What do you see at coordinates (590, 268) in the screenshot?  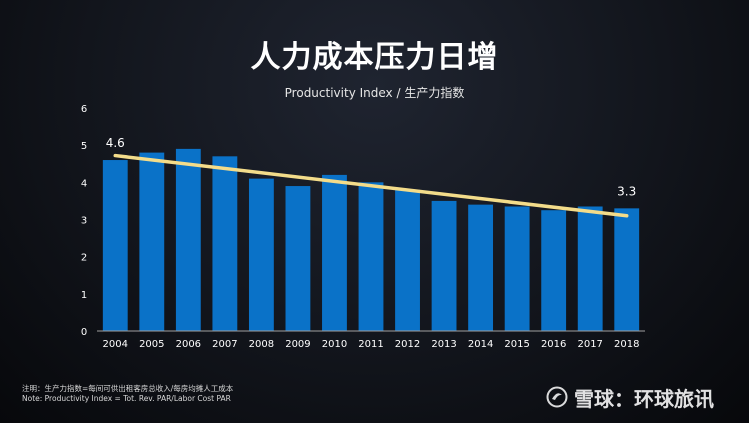 I see `bar-2017` at bounding box center [590, 268].